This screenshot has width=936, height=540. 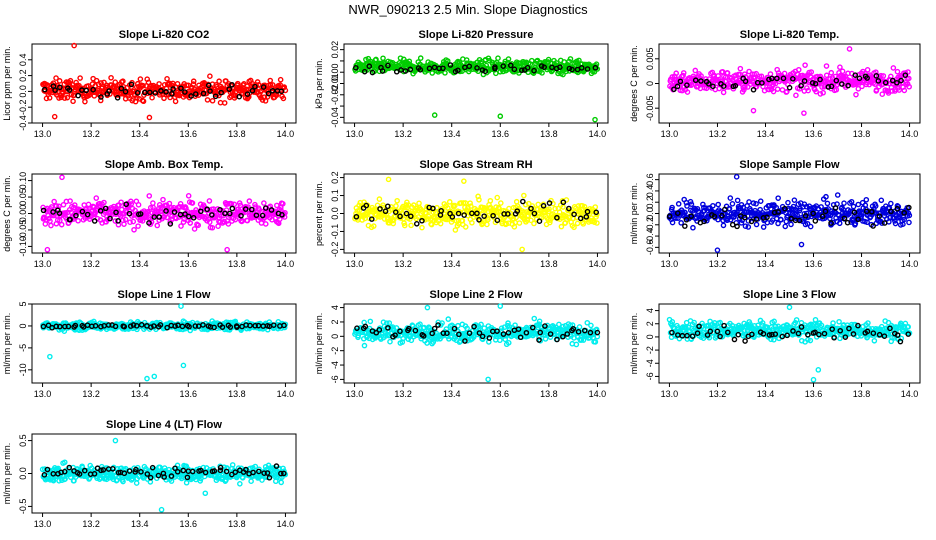 I want to click on series-all, so click(x=476, y=343).